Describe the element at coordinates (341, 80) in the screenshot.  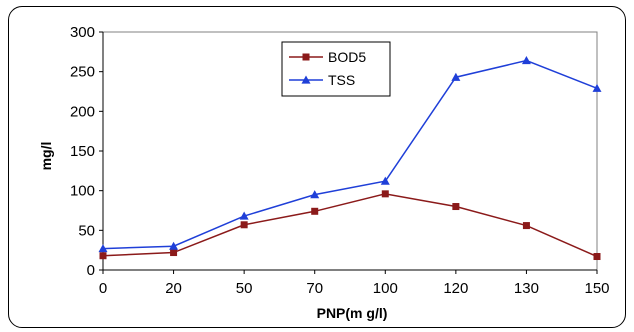
I see `legend-label-tss: TSS` at that location.